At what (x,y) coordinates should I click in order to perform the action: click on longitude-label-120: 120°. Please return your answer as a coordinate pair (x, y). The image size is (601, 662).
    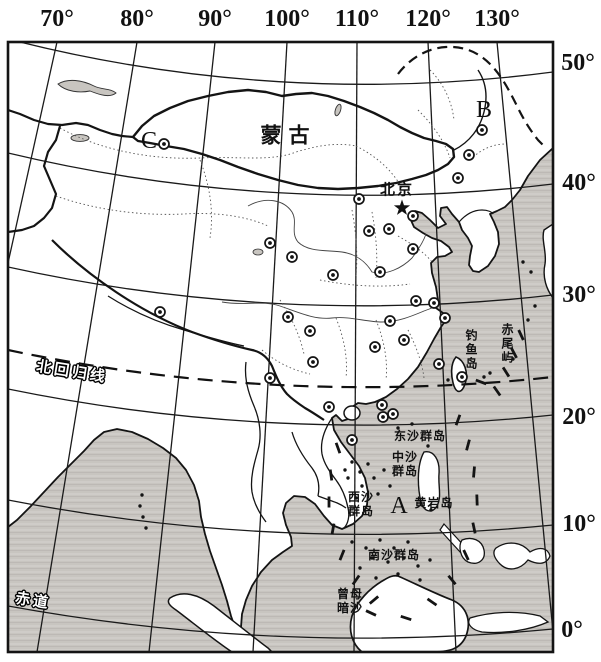
    Looking at the image, I should click on (428, 19).